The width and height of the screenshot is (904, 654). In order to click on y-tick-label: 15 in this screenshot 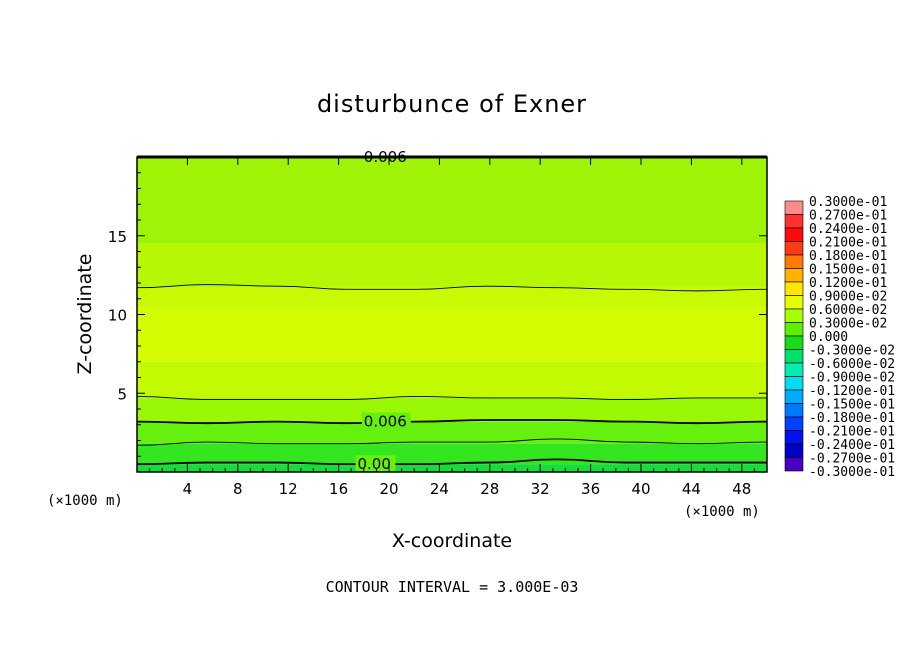, I will do `click(117, 237)`.